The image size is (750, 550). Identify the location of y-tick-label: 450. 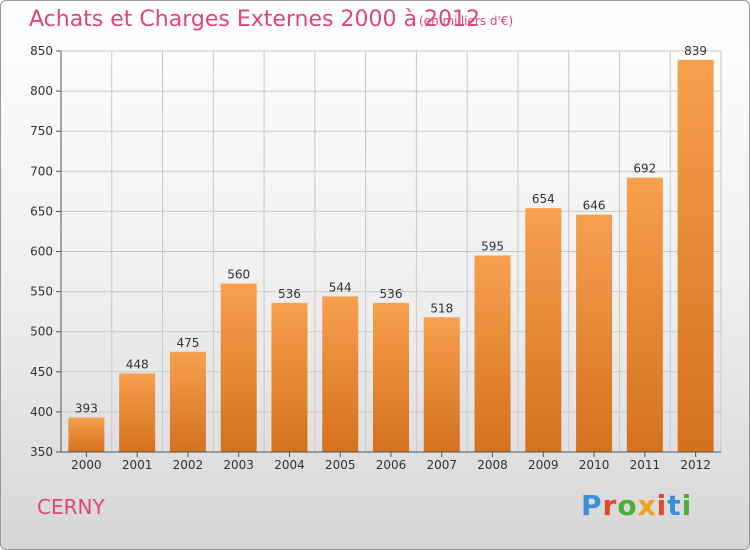
(41, 372).